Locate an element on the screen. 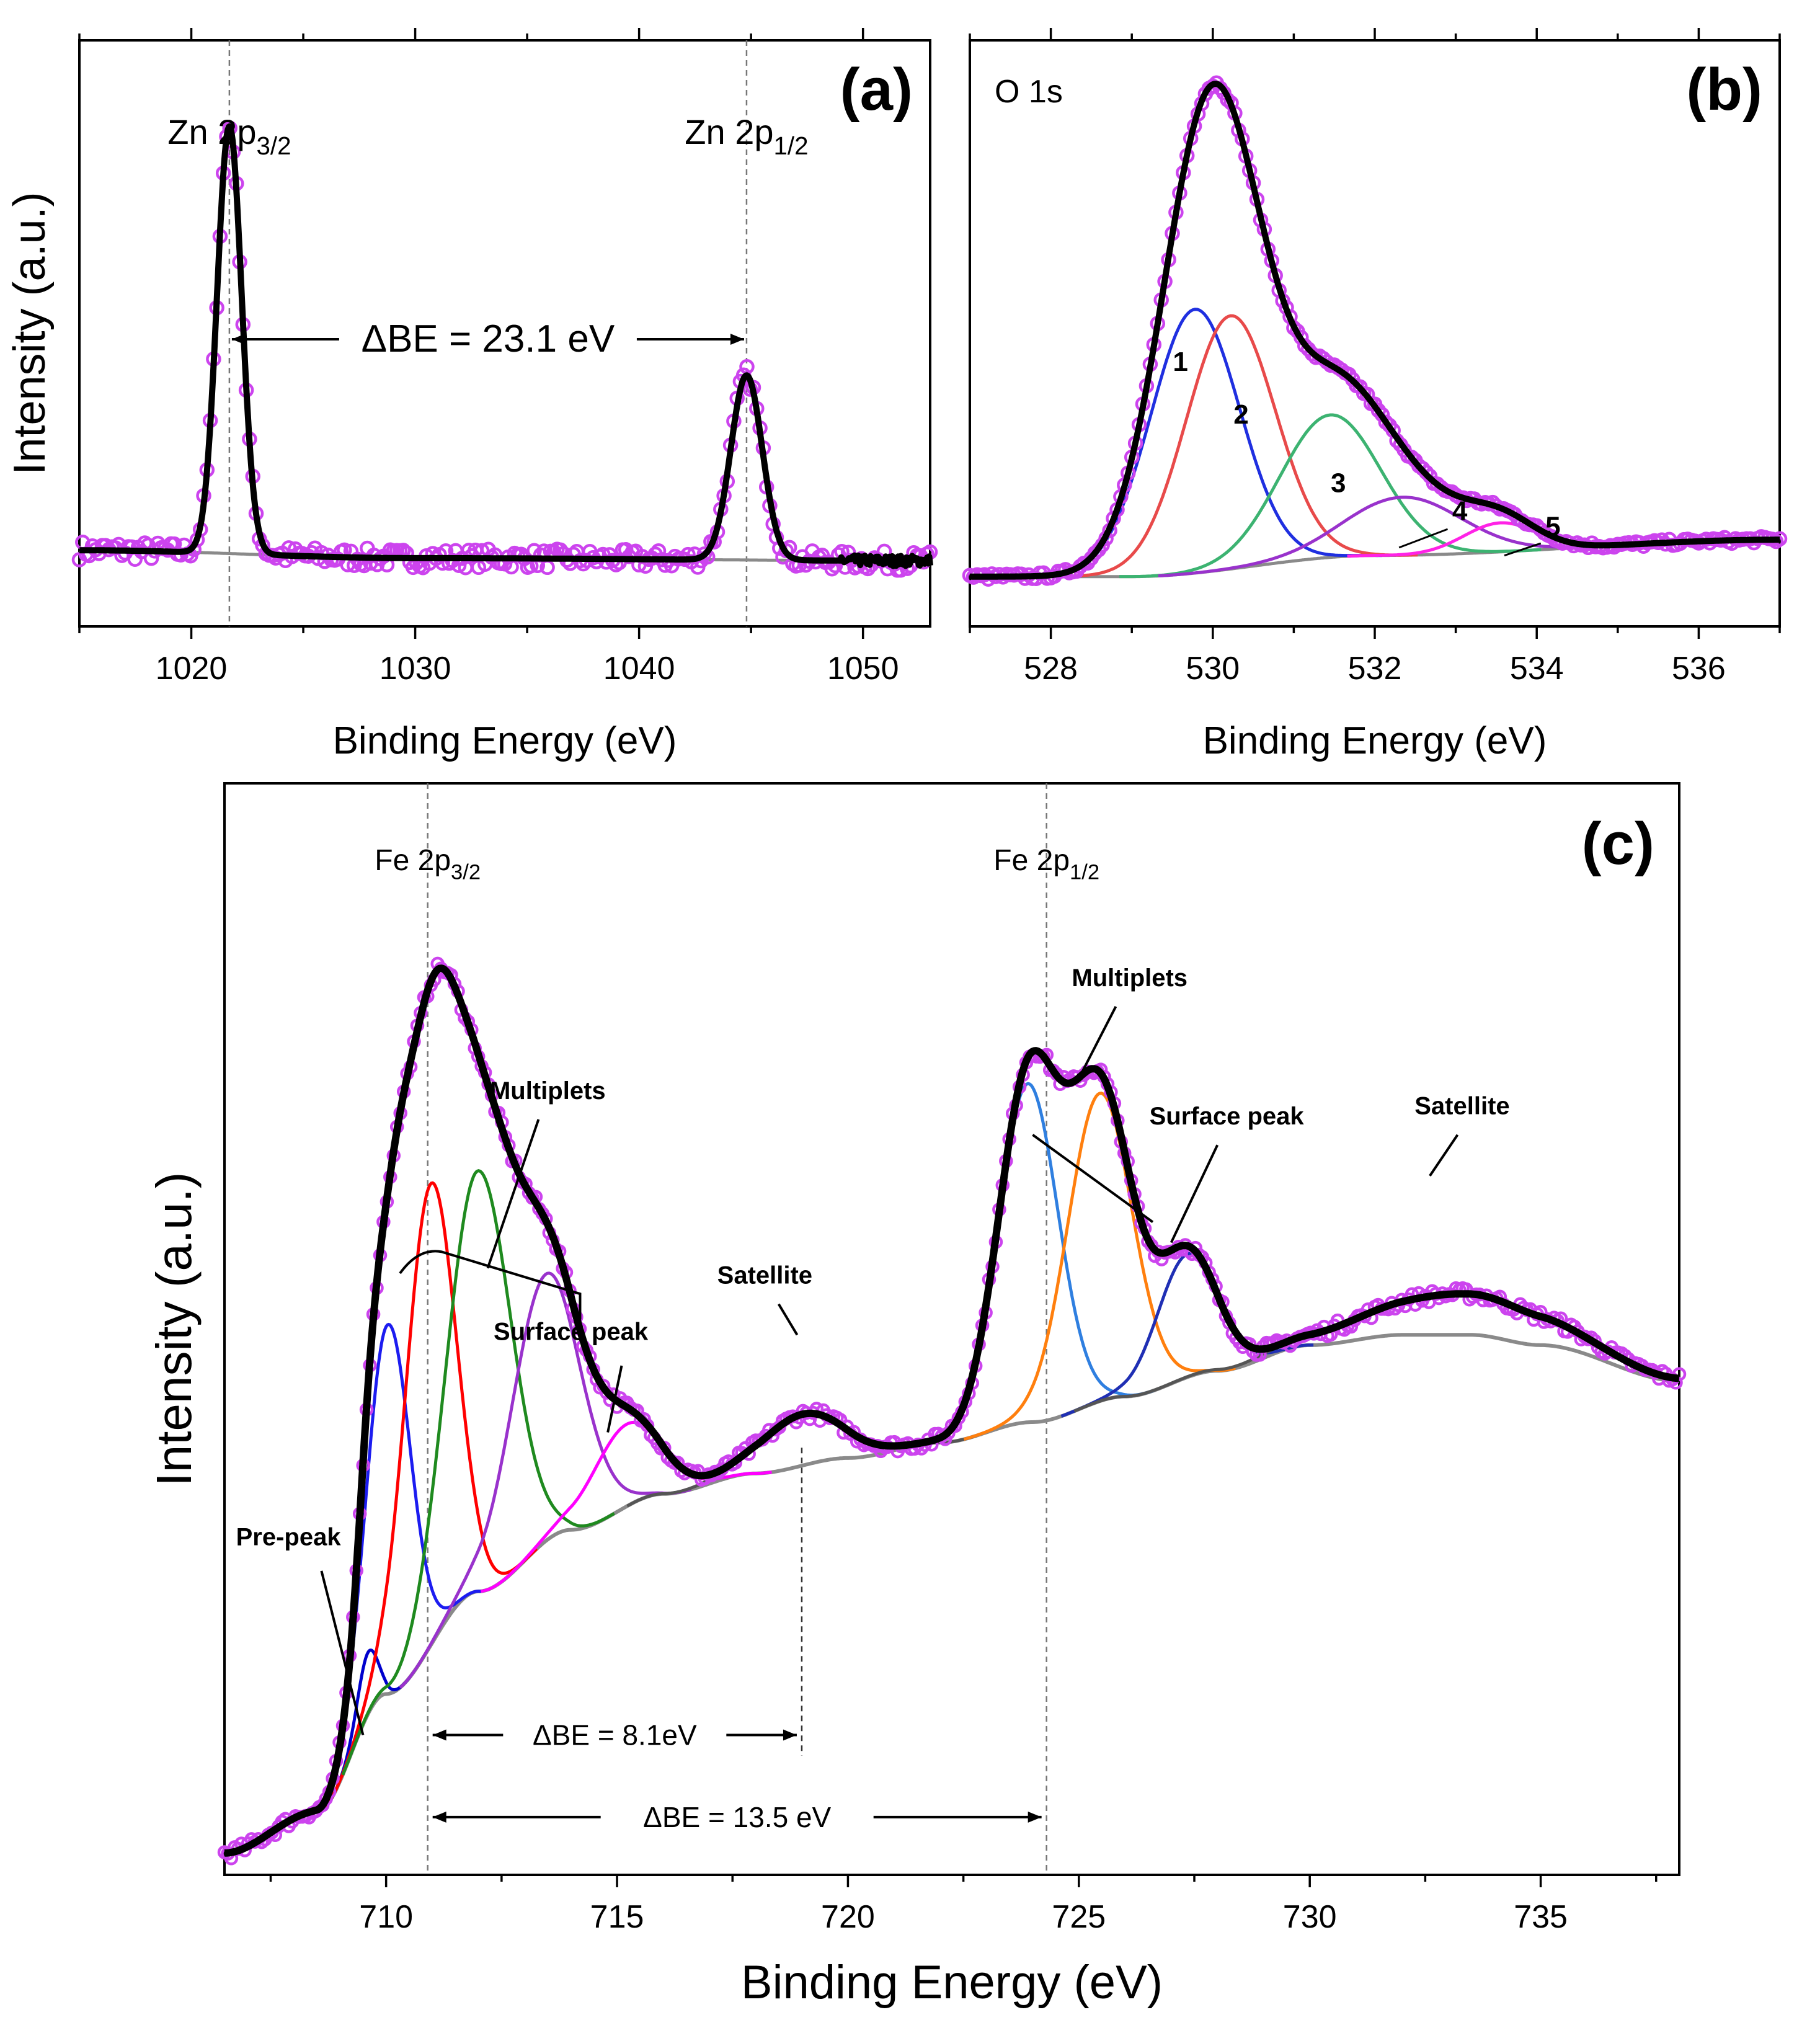  x-tick-label: 1050 is located at coordinates (863, 669).